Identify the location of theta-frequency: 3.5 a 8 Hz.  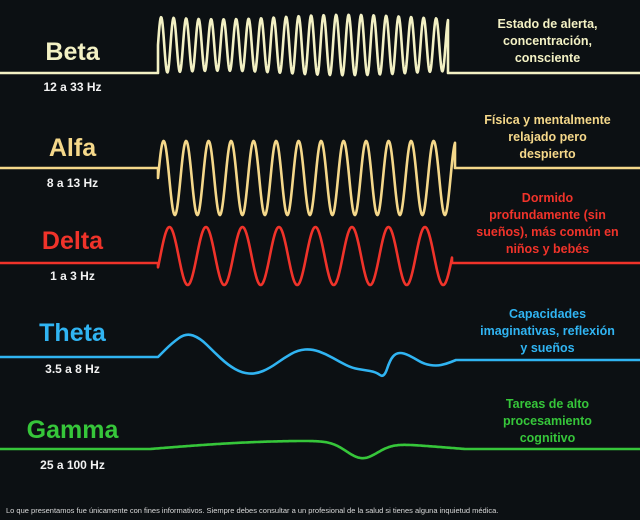
(72, 369).